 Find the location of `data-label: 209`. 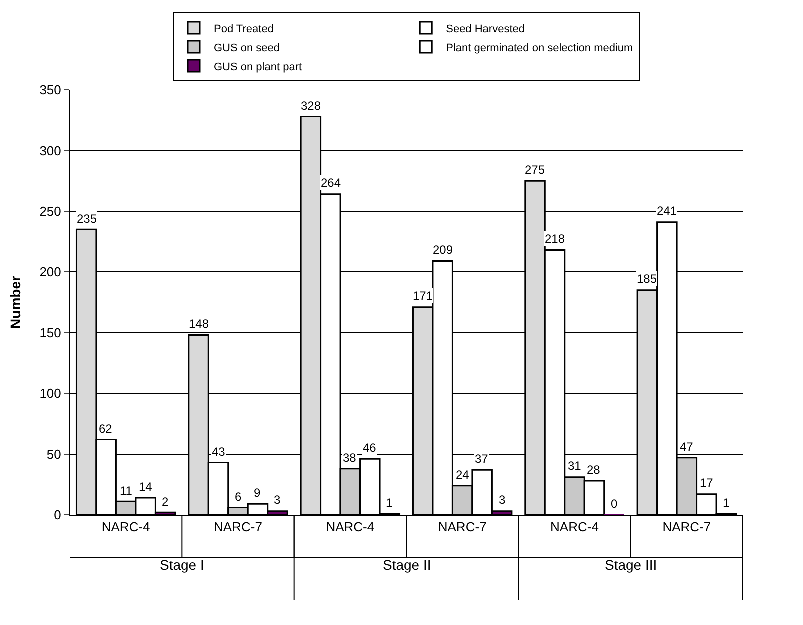

data-label: 209 is located at coordinates (443, 250).